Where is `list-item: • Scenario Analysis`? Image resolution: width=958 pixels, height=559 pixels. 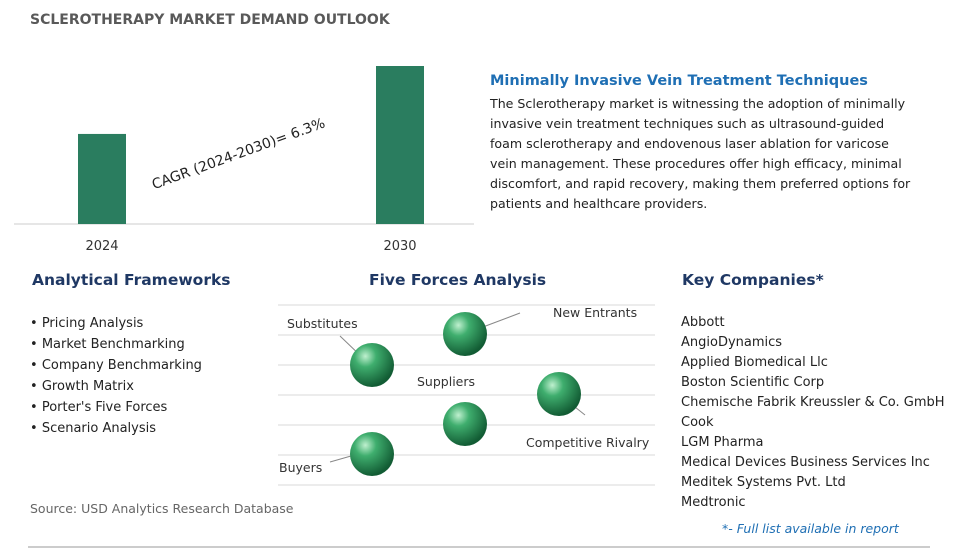
list-item: • Scenario Analysis is located at coordinates (116, 428).